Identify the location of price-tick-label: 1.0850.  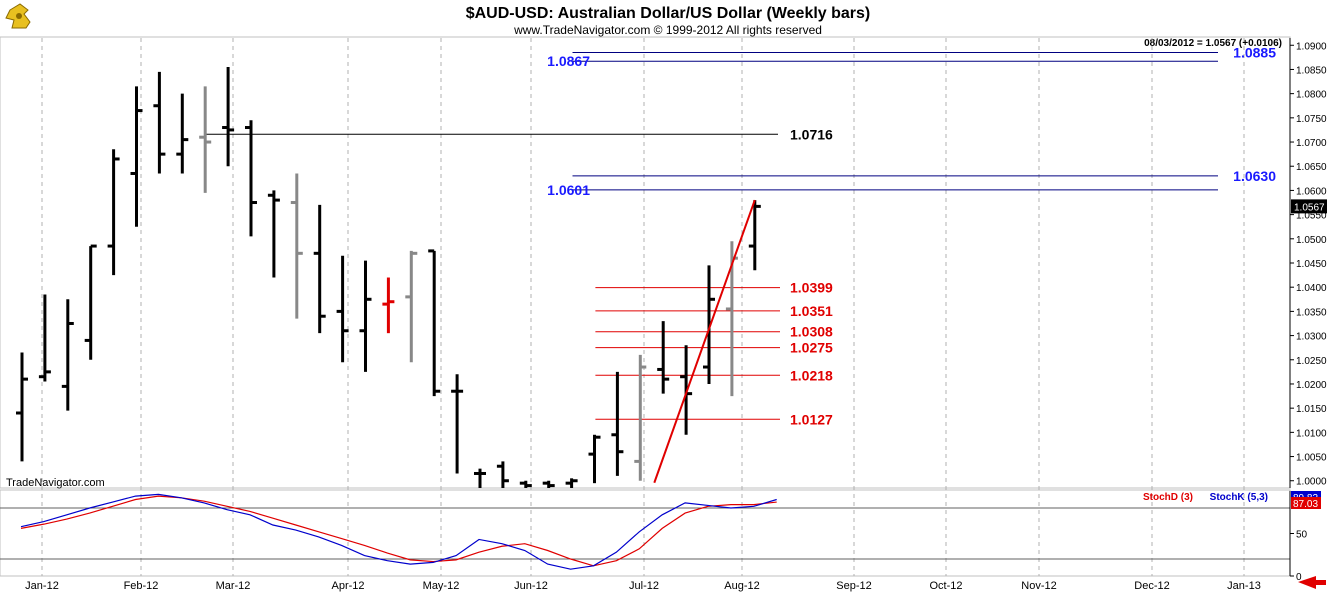
(1311, 70).